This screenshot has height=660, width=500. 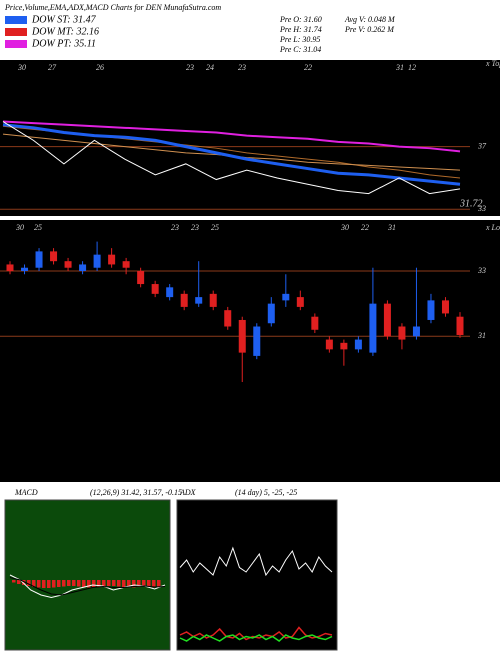 I want to click on y-tick-label: 33, so click(x=481, y=270).